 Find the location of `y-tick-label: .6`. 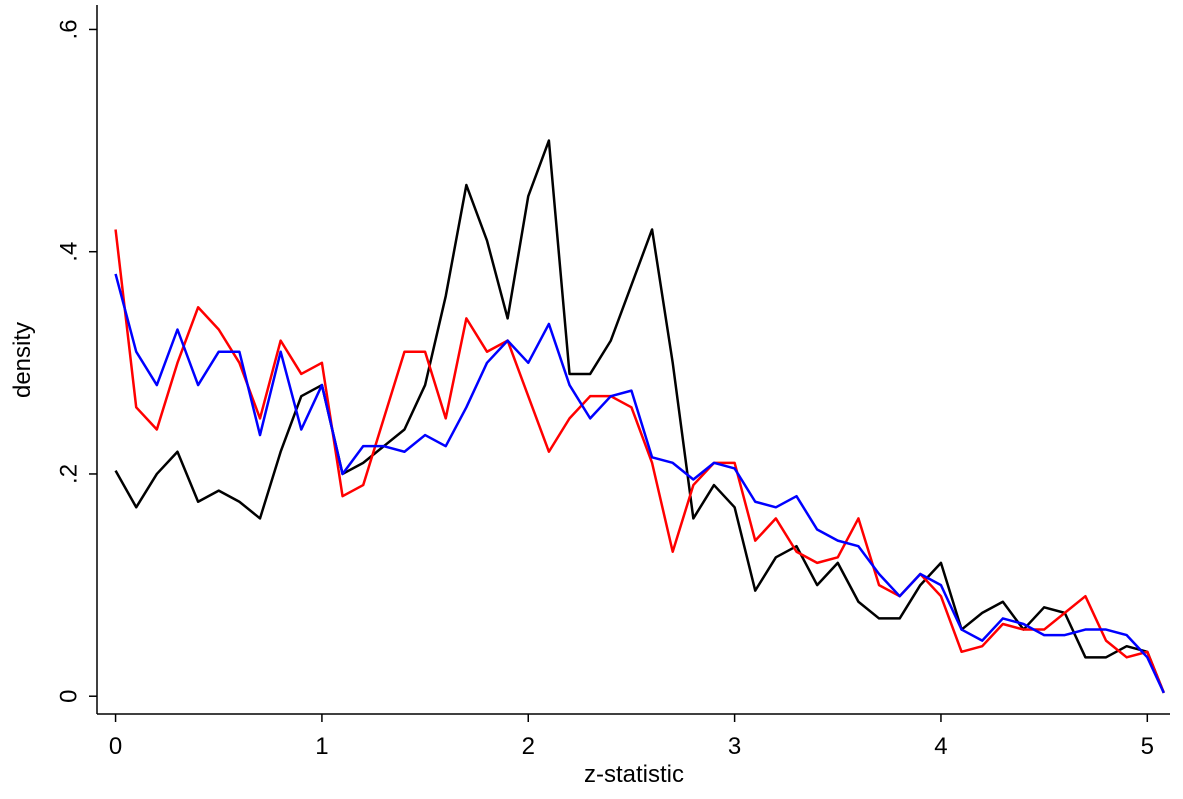

y-tick-label: .6 is located at coordinates (68, 29).